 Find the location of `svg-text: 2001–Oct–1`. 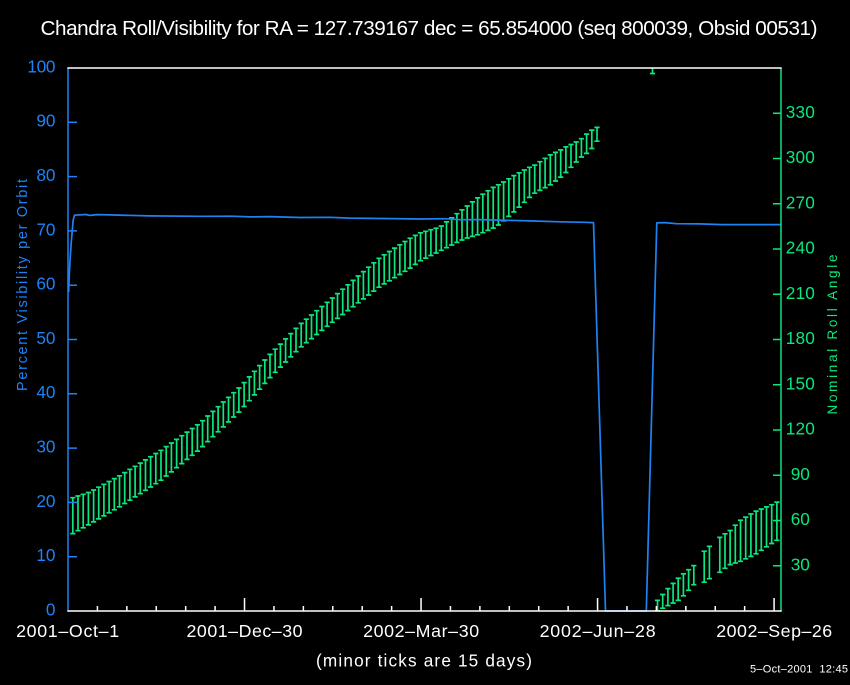

svg-text: 2001–Oct–1 is located at coordinates (67, 631).